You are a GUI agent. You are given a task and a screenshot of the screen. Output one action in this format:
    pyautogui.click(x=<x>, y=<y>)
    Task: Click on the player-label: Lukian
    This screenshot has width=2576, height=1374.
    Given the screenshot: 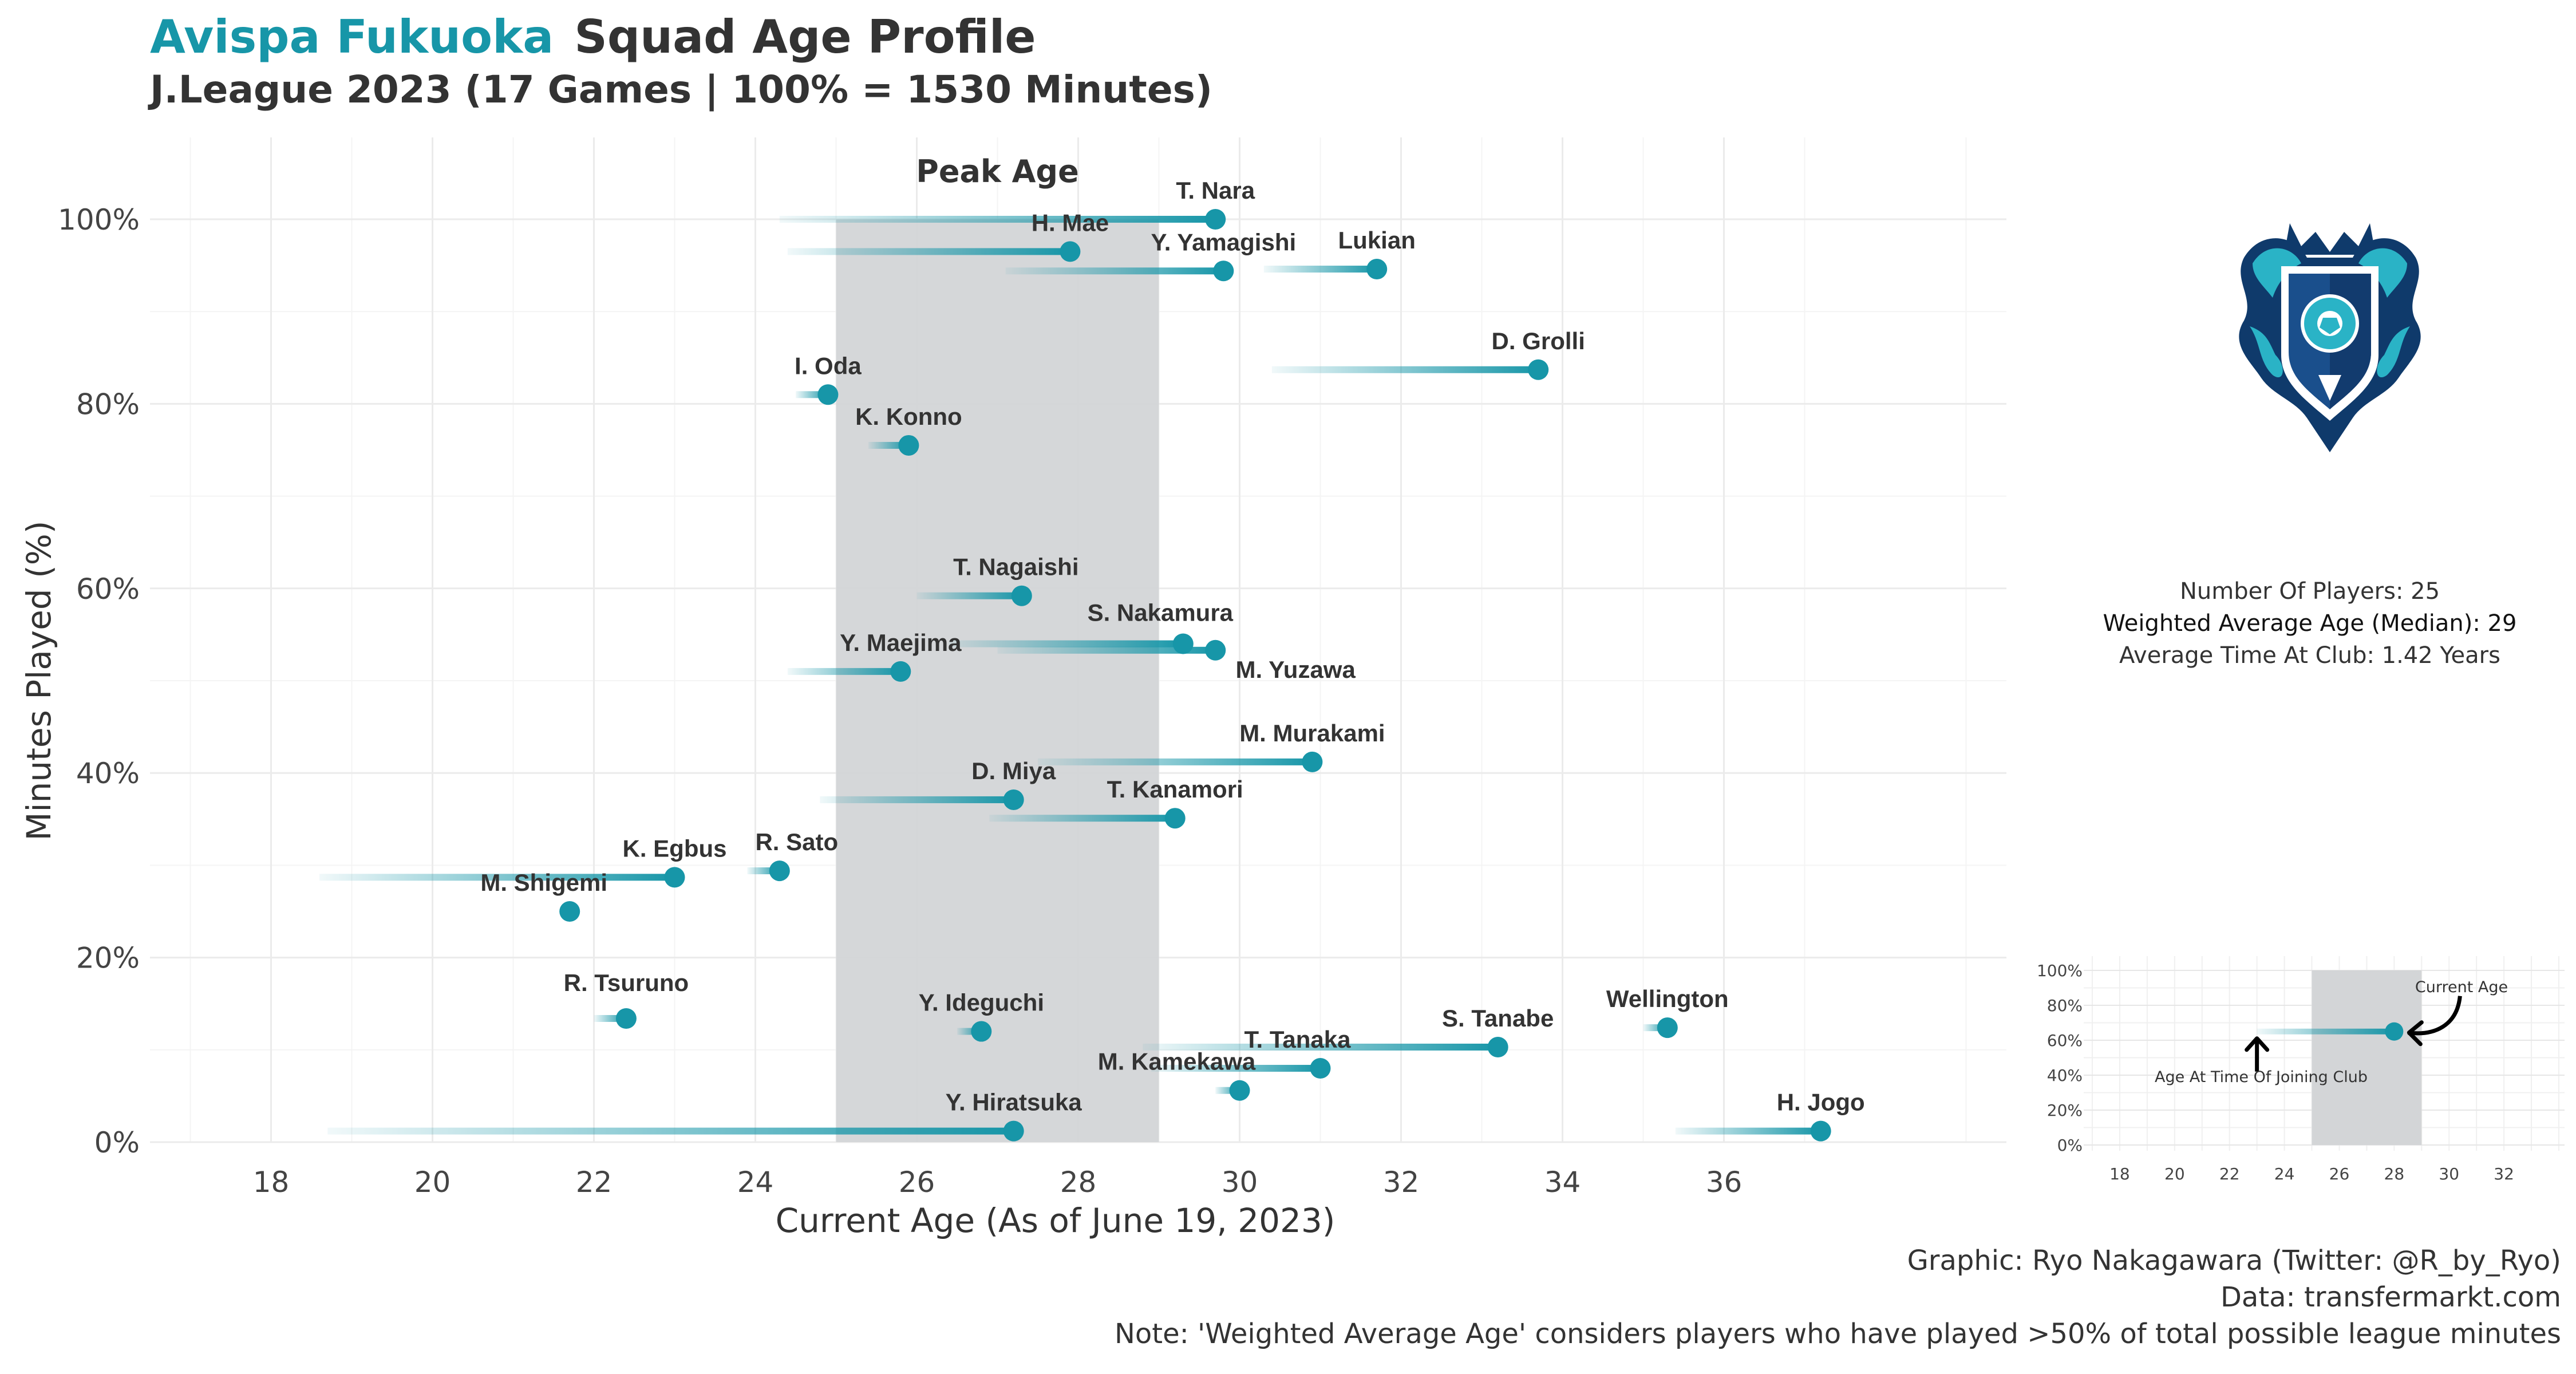 What is the action you would take?
    pyautogui.click(x=1377, y=241)
    